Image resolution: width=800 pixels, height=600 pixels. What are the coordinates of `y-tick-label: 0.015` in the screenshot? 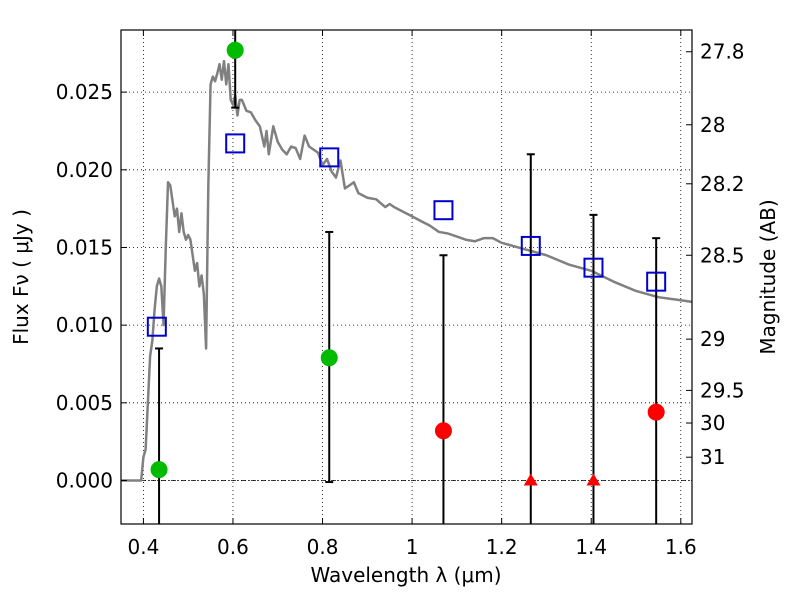 It's located at (84, 247).